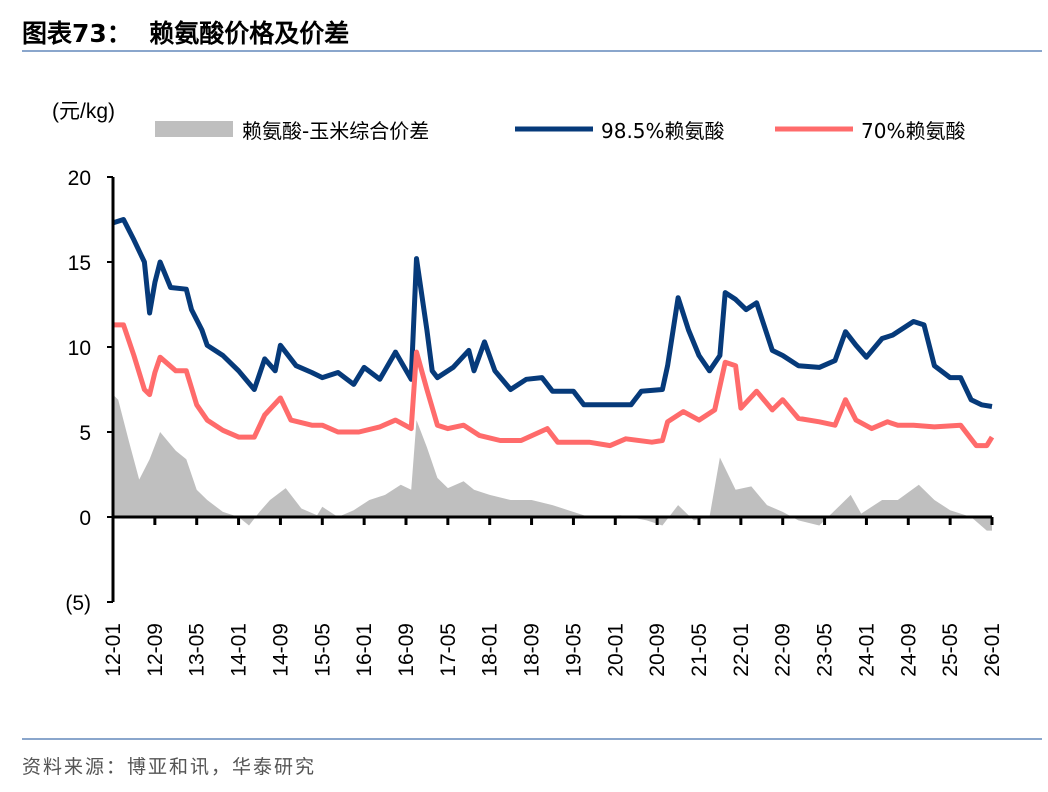 The width and height of the screenshot is (1048, 792). What do you see at coordinates (992, 650) in the screenshot?
I see `x-tick-label: 26-01` at bounding box center [992, 650].